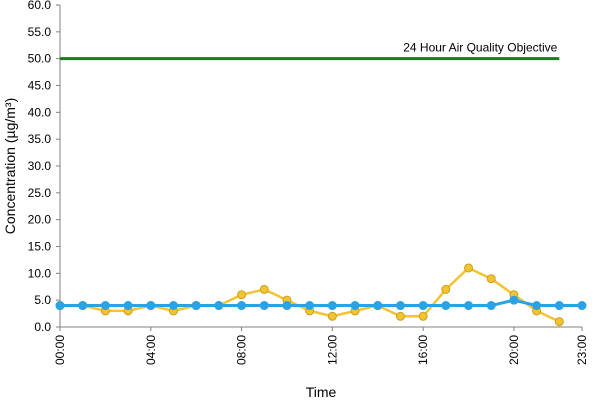  Describe the element at coordinates (321, 392) in the screenshot. I see `x-axis-title: Time` at that location.